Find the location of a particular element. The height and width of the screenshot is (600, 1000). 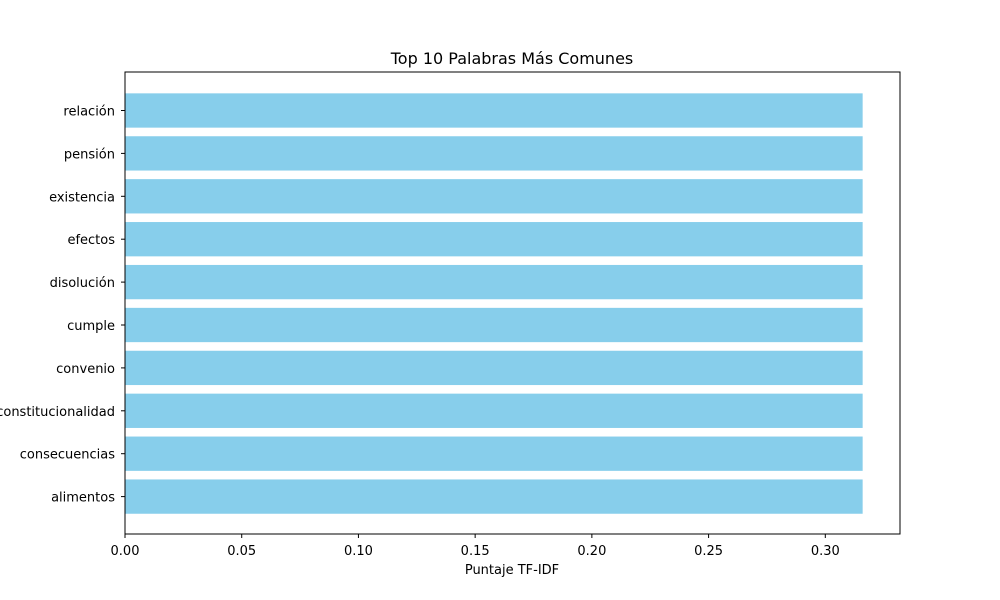

y-tick-label: existencia is located at coordinates (82, 197).